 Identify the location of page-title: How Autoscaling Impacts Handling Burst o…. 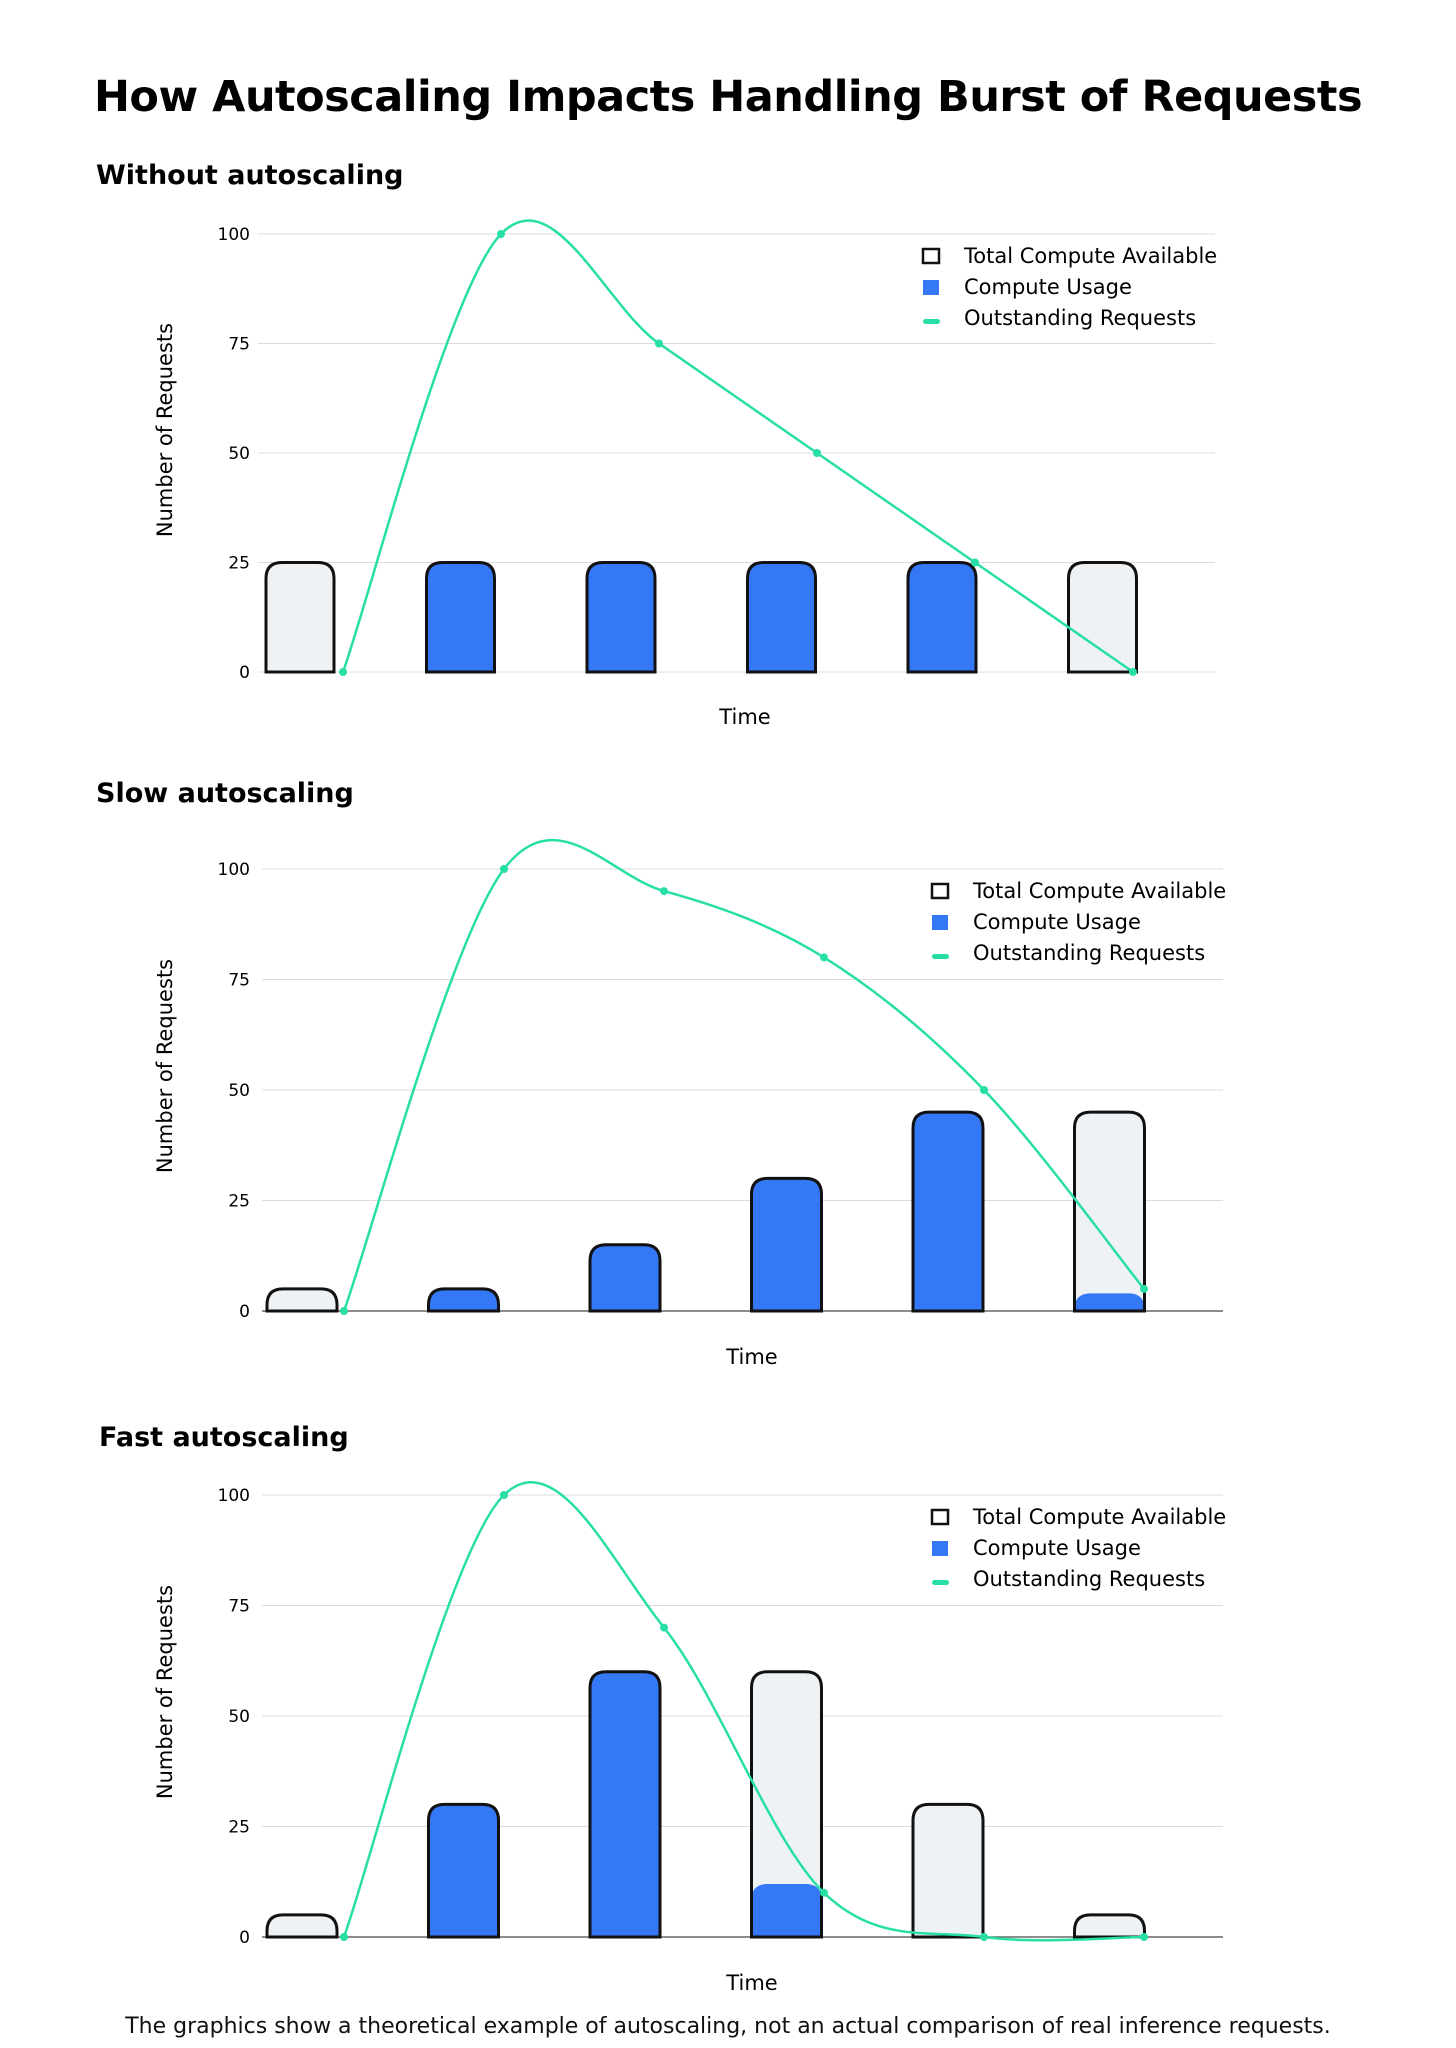
(728, 97).